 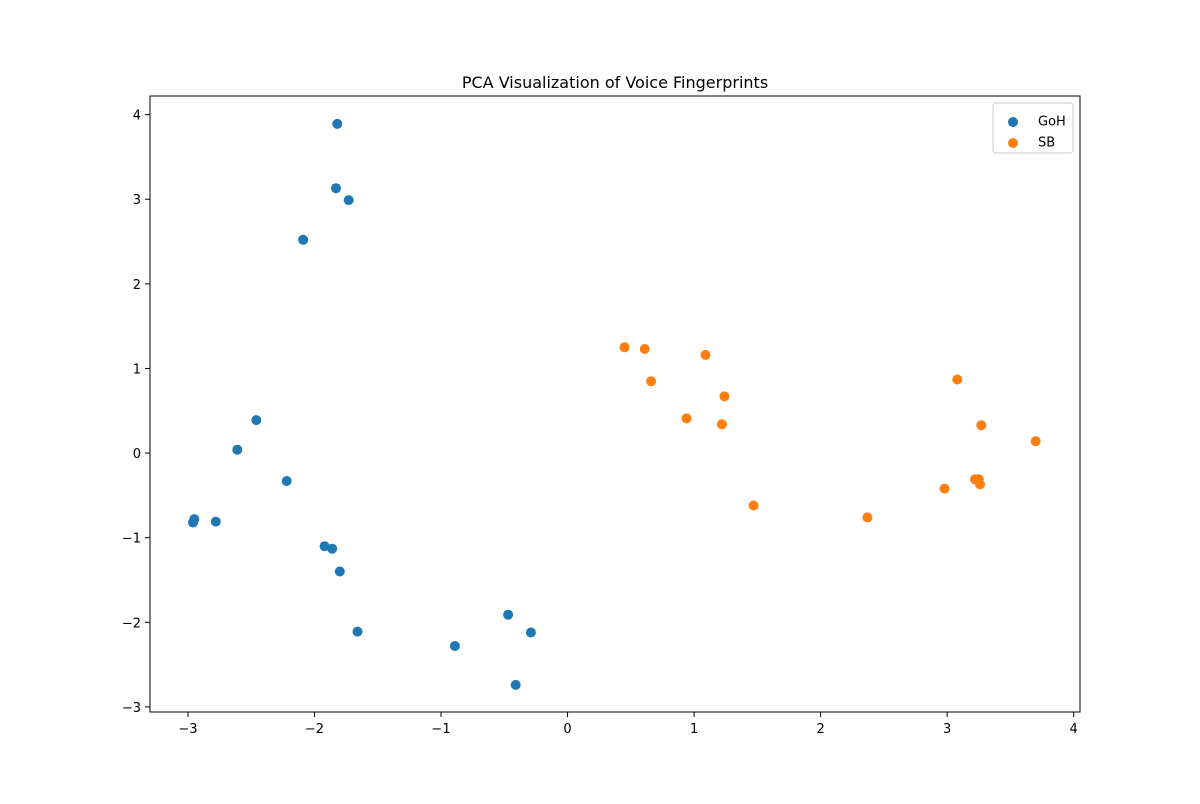 I want to click on y-tick-label: 4, so click(x=137, y=116).